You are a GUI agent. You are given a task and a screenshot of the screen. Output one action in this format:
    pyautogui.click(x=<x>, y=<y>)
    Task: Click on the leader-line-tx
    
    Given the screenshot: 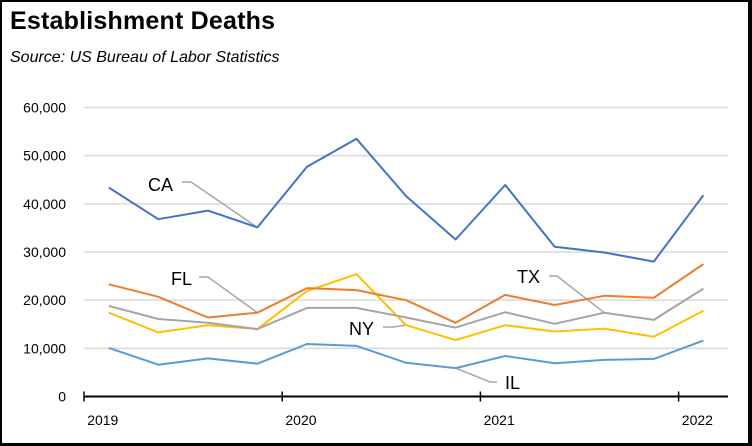 What is the action you would take?
    pyautogui.click(x=577, y=294)
    